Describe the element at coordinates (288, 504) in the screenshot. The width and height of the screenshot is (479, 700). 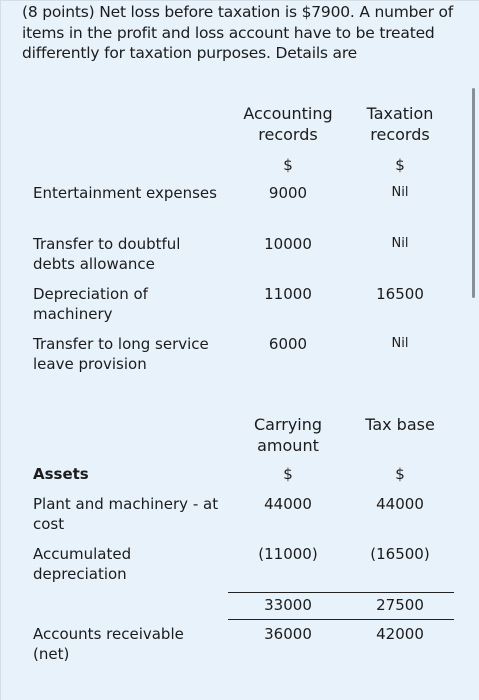
I see `row-value-carrying-amount: 44000` at that location.